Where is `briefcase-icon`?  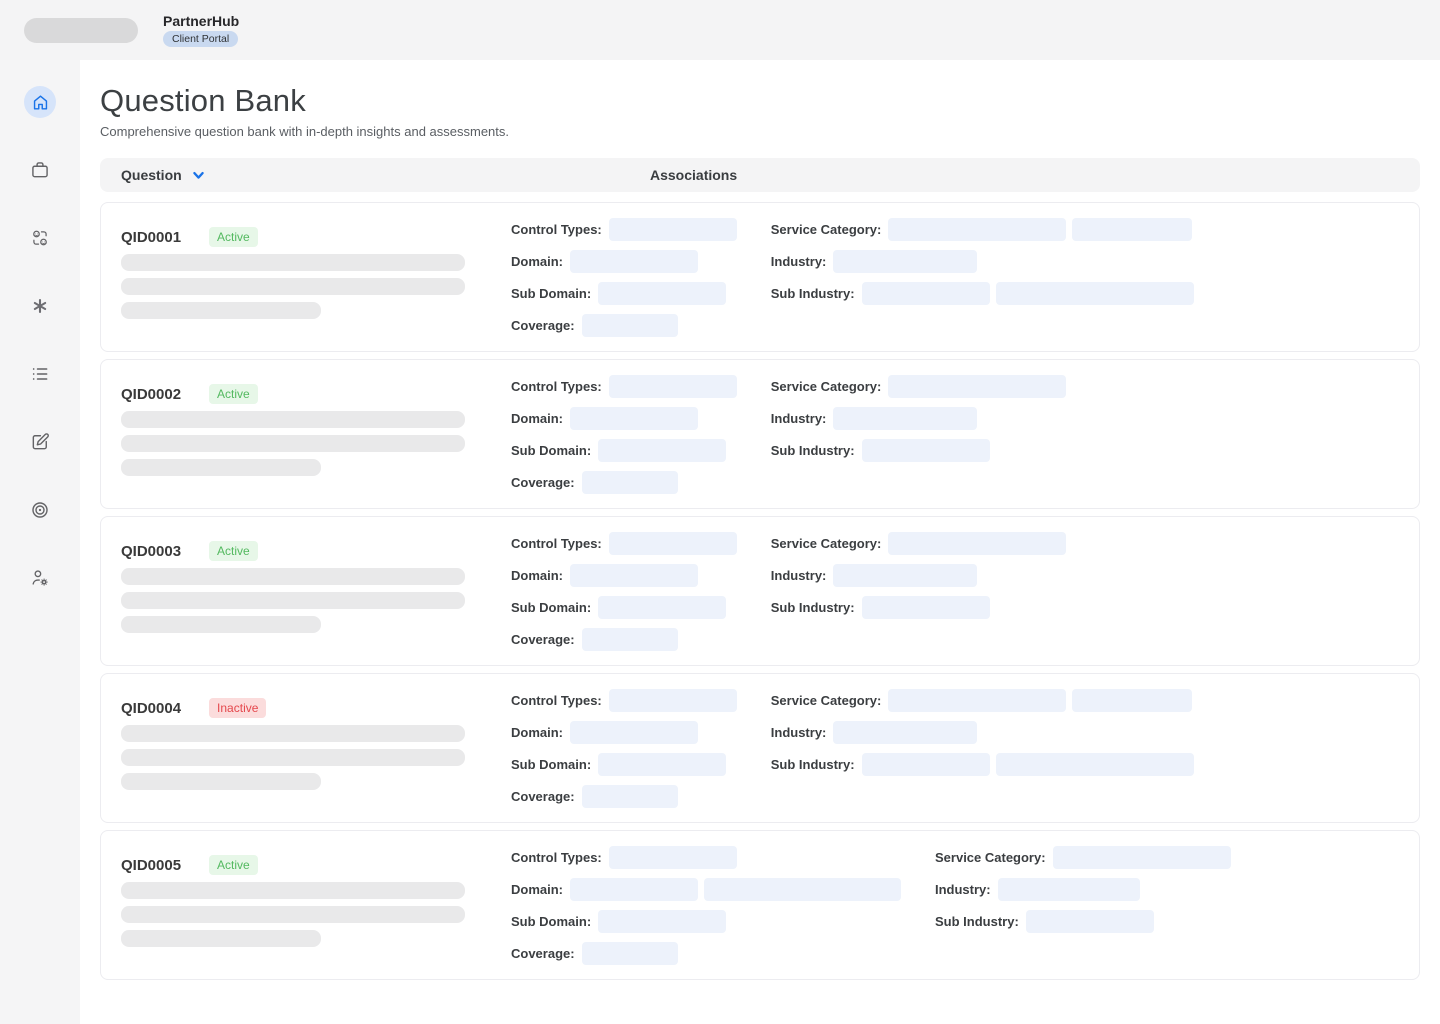
briefcase-icon is located at coordinates (40, 170).